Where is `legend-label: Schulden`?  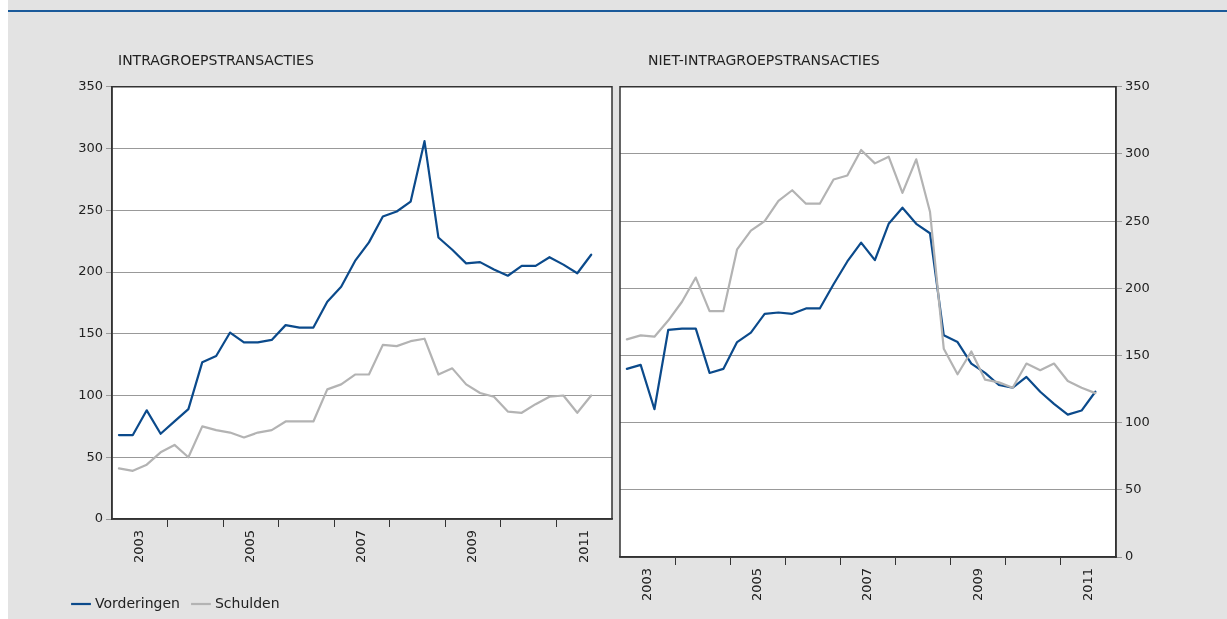 legend-label: Schulden is located at coordinates (247, 602).